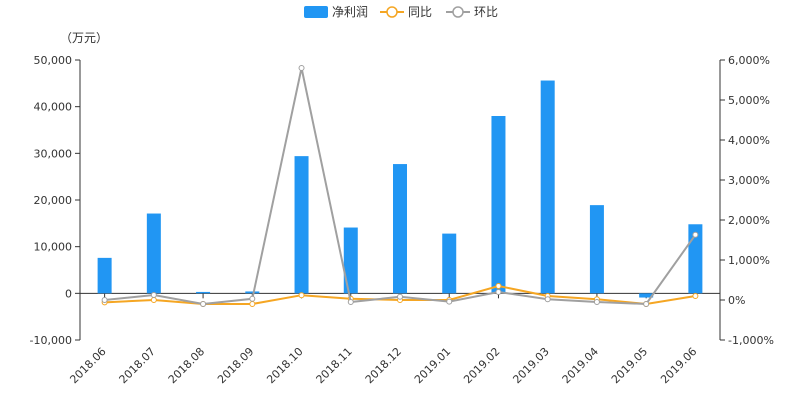 This screenshot has width=800, height=400. What do you see at coordinates (51, 340) in the screenshot?
I see `y-left-tick-label: -10,000` at bounding box center [51, 340].